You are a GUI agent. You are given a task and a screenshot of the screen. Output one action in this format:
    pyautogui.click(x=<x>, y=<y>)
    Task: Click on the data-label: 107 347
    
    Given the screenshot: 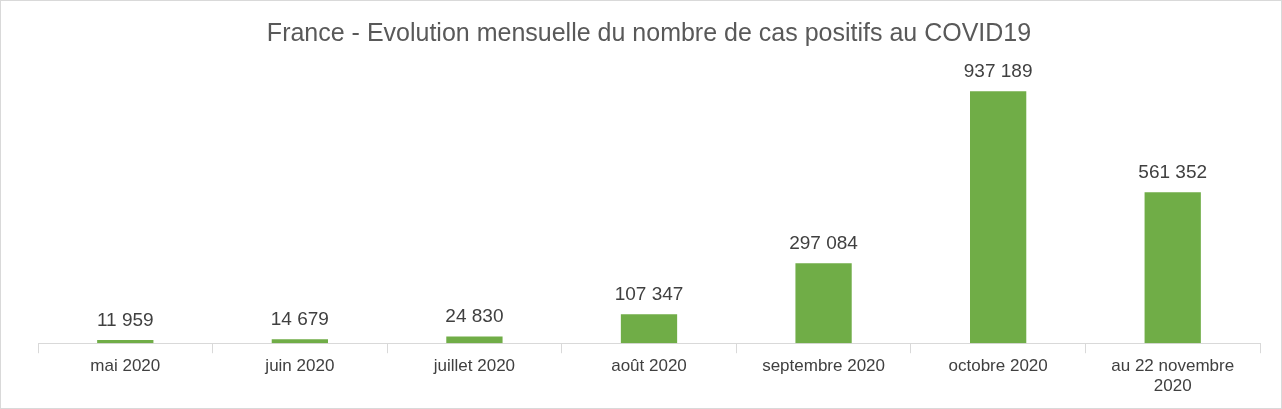 What is the action you would take?
    pyautogui.click(x=649, y=294)
    